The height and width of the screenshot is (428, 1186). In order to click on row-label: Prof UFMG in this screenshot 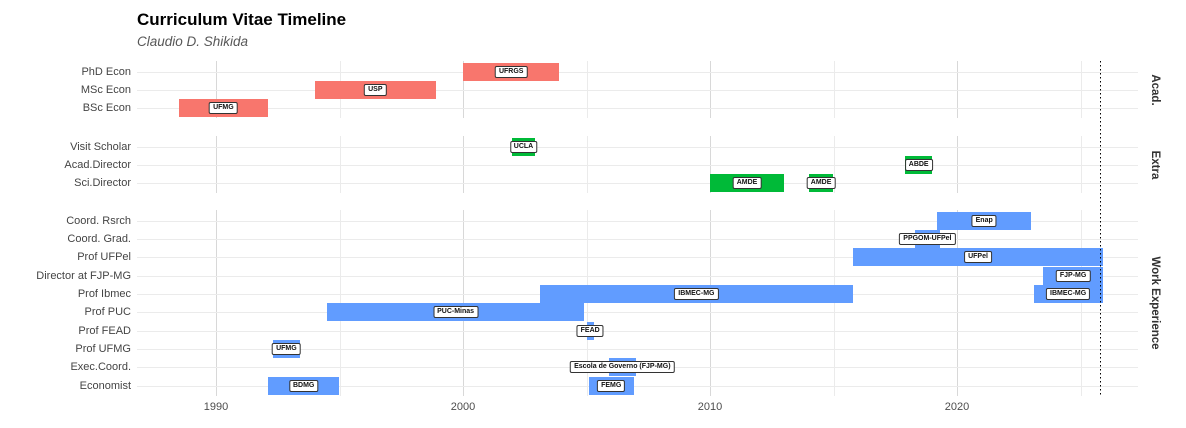, I will do `click(103, 349)`.